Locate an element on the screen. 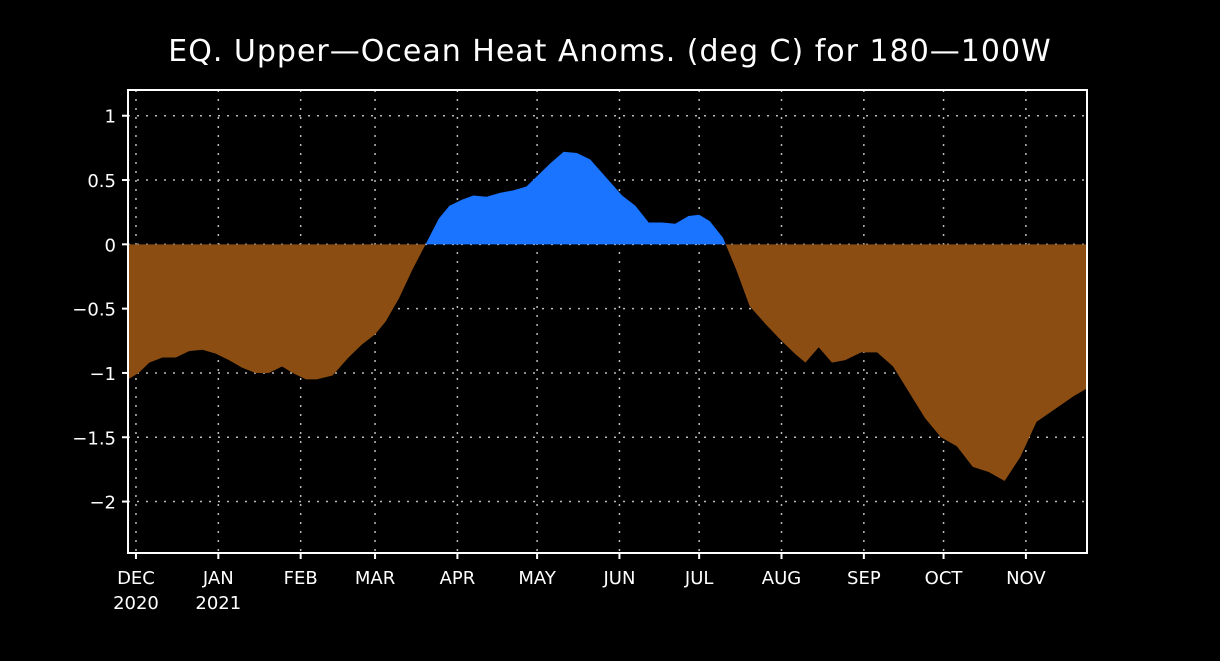 The height and width of the screenshot is (661, 1220). x-tick-label-month: APR is located at coordinates (458, 578).